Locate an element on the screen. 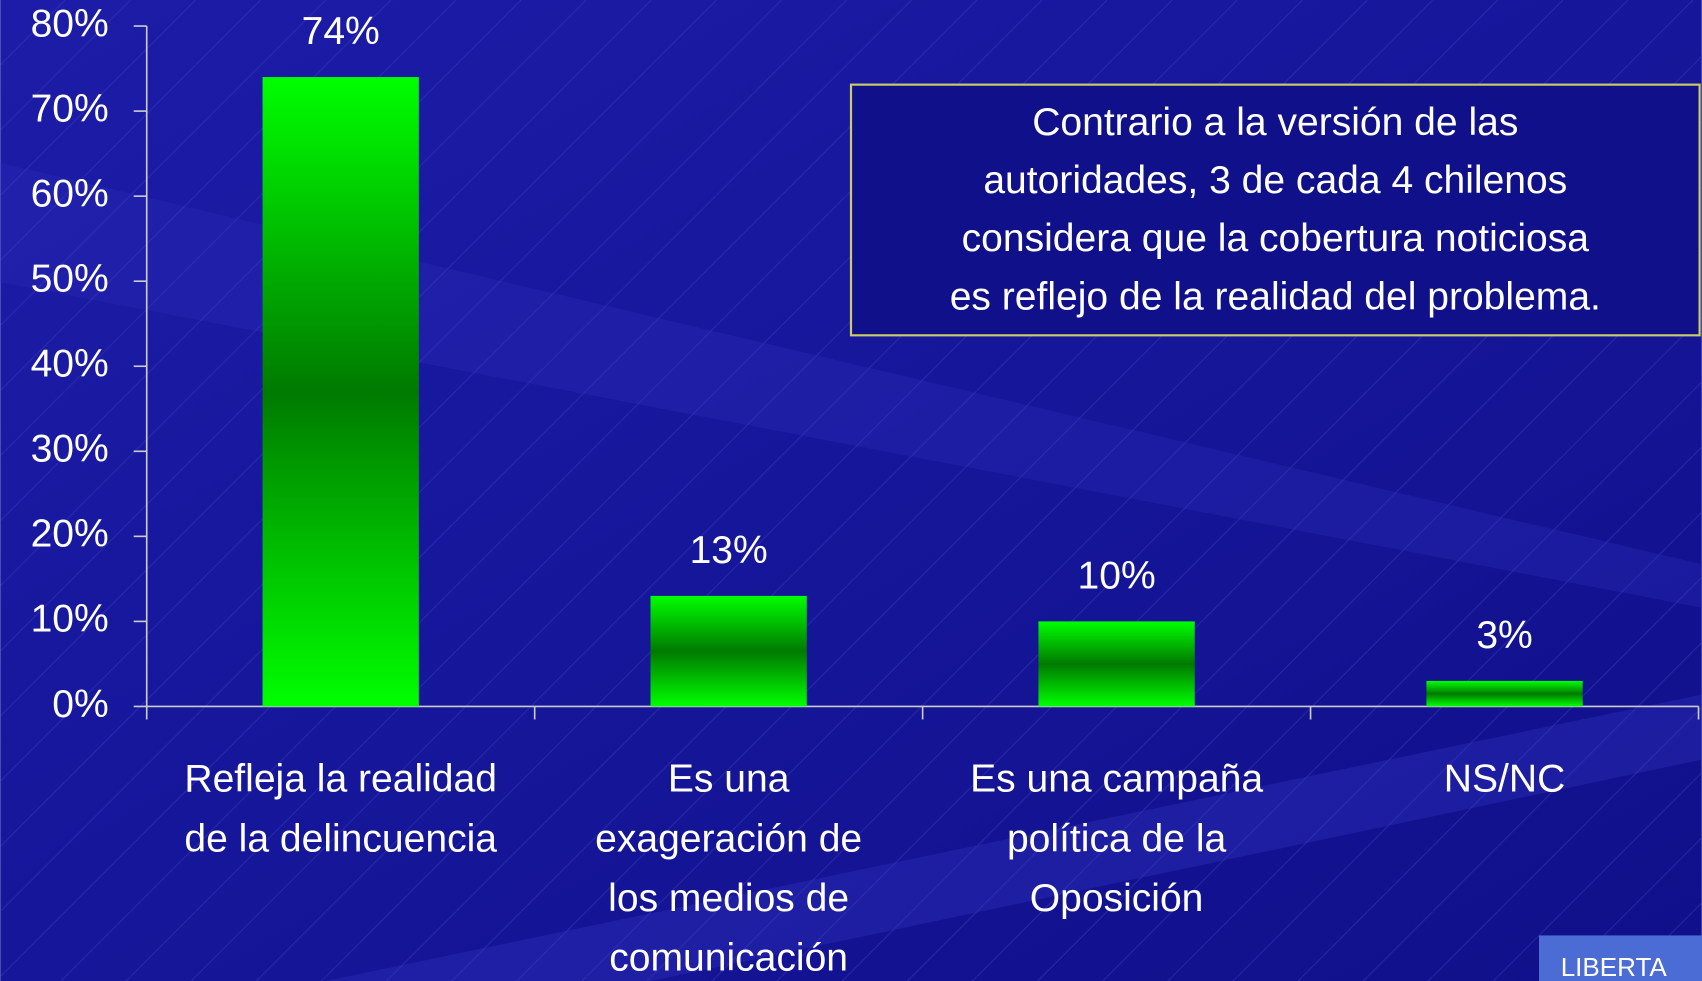 This screenshot has height=981, width=1702. annotation: es reflejo de la realidad del problema. is located at coordinates (1275, 296).